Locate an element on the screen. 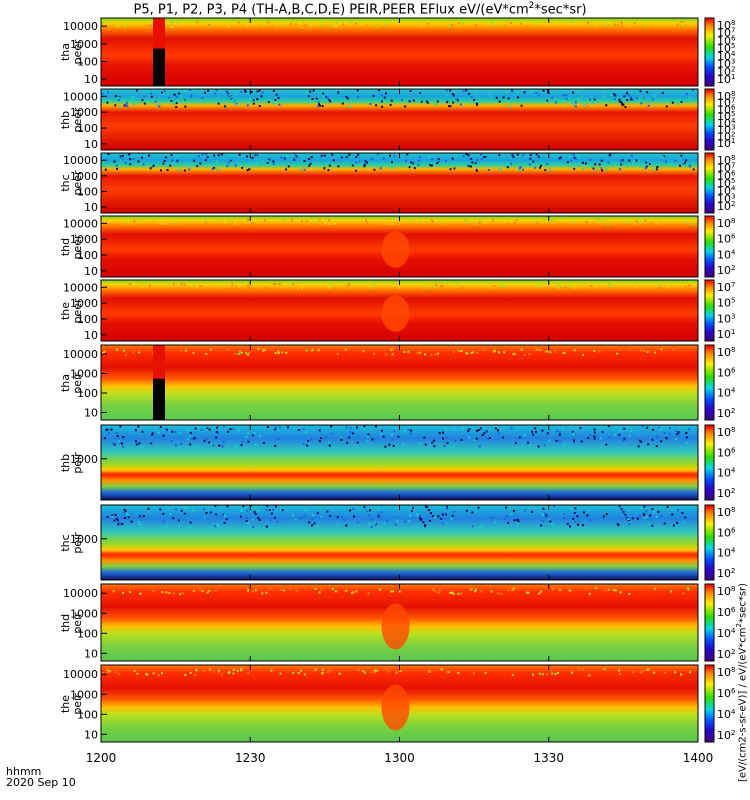 The height and width of the screenshot is (800, 750). colorbar is located at coordinates (709, 542).